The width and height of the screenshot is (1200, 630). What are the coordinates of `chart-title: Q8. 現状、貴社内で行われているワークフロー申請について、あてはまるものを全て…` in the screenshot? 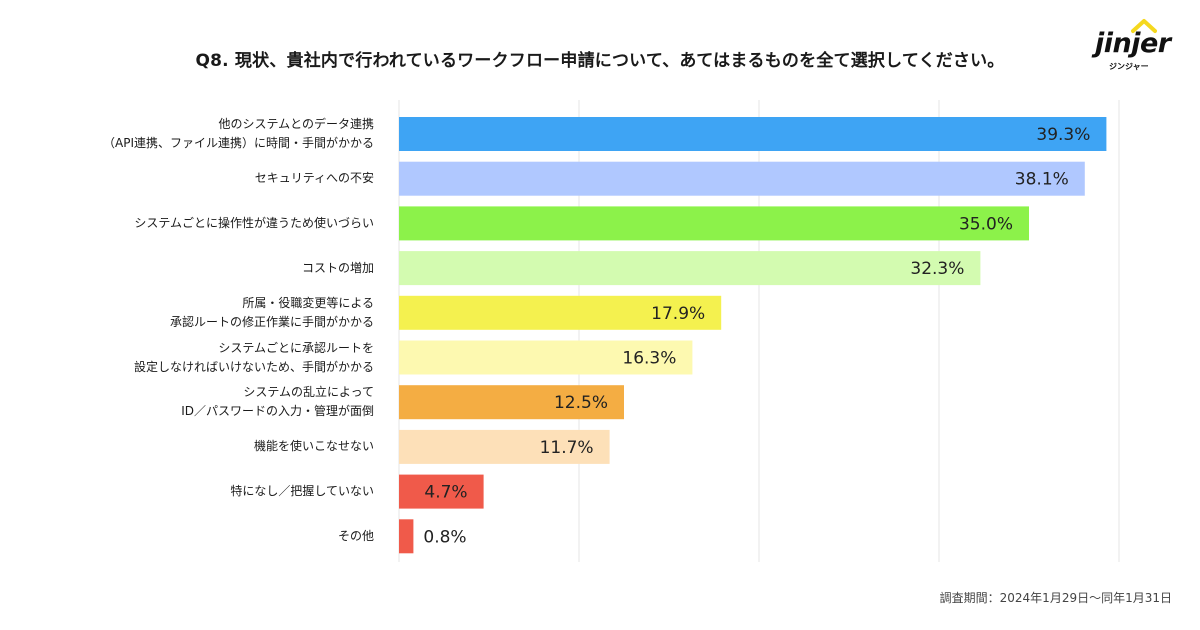 It's located at (600, 61).